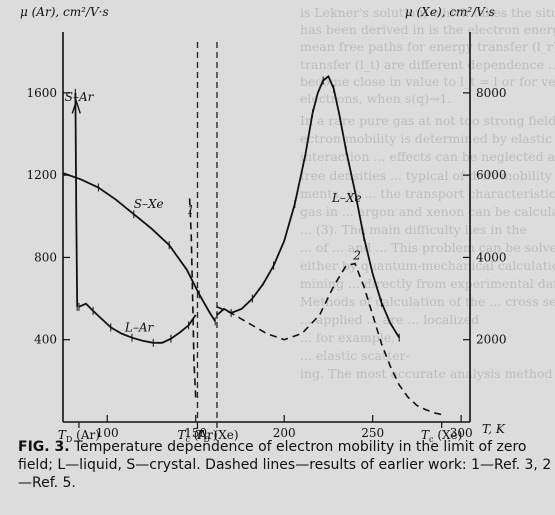 The image size is (555, 515). What do you see at coordinates (44, 447) in the screenshot?
I see `caption-label: FIG. 3.` at bounding box center [44, 447].